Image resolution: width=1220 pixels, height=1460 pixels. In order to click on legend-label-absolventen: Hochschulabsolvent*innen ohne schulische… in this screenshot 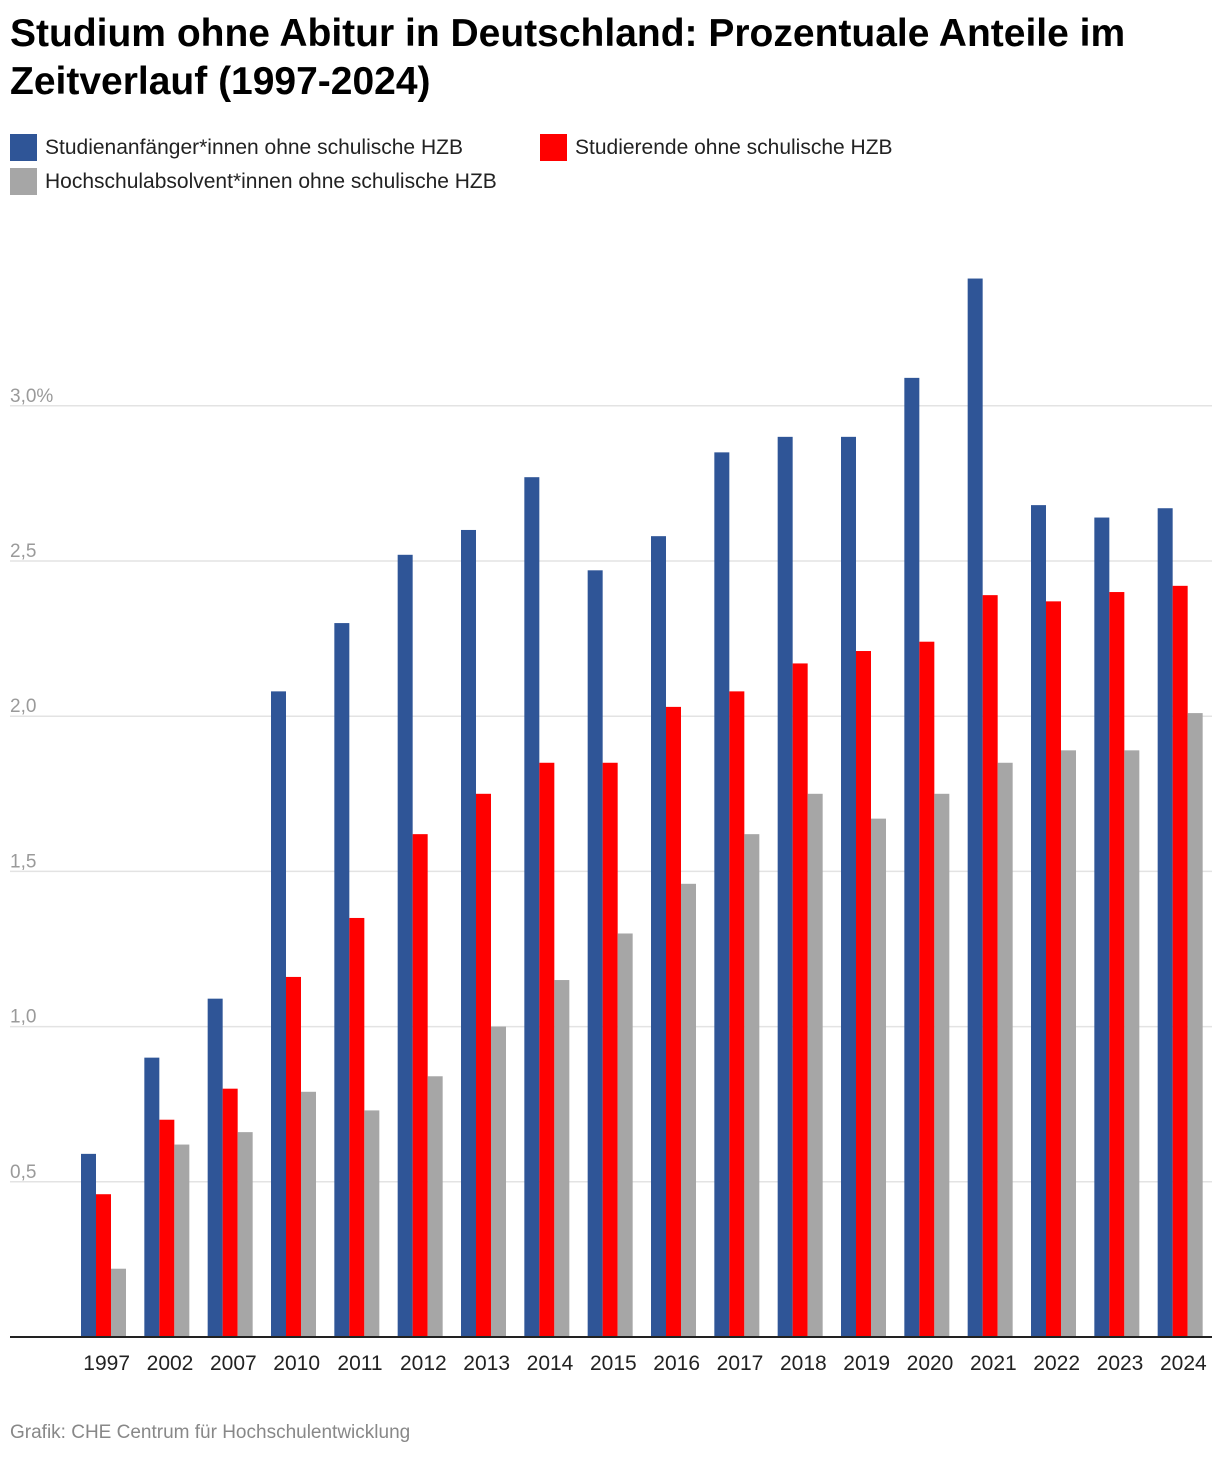, I will do `click(271, 181)`.